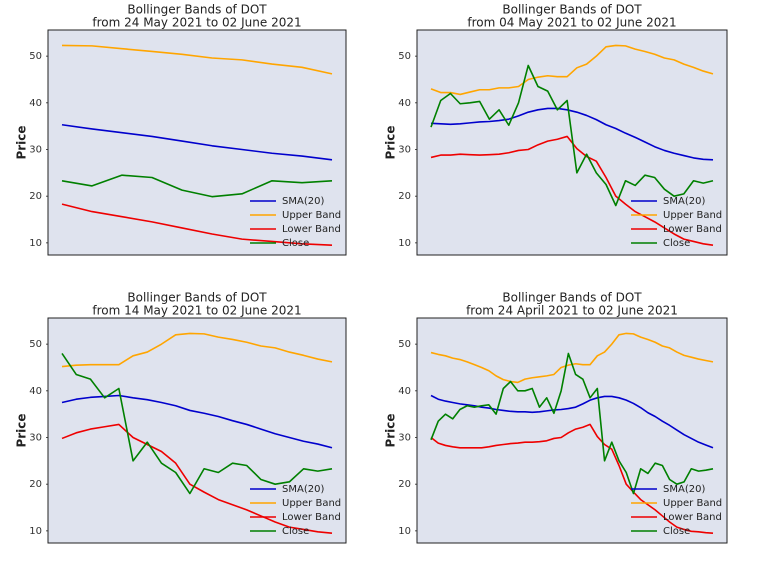 The image size is (768, 576). Describe the element at coordinates (196, 23) in the screenshot. I see `chart-subtitle: from 24 May 2021 to 02 June 2021` at that location.